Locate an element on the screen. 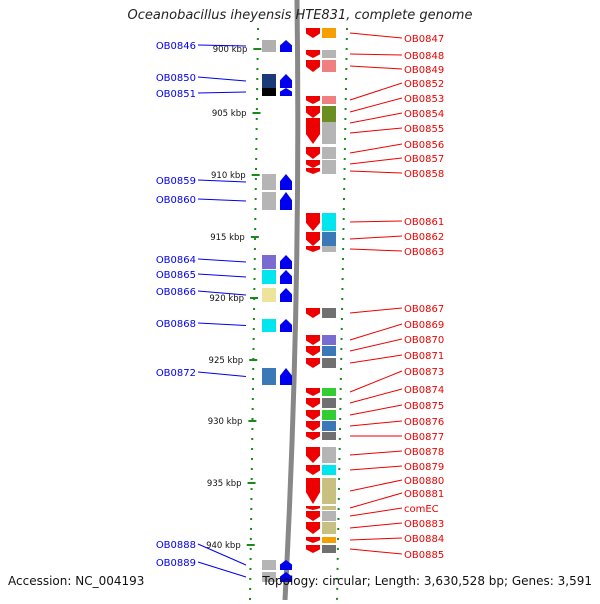  ruler-label: 915 kbp is located at coordinates (227, 238).